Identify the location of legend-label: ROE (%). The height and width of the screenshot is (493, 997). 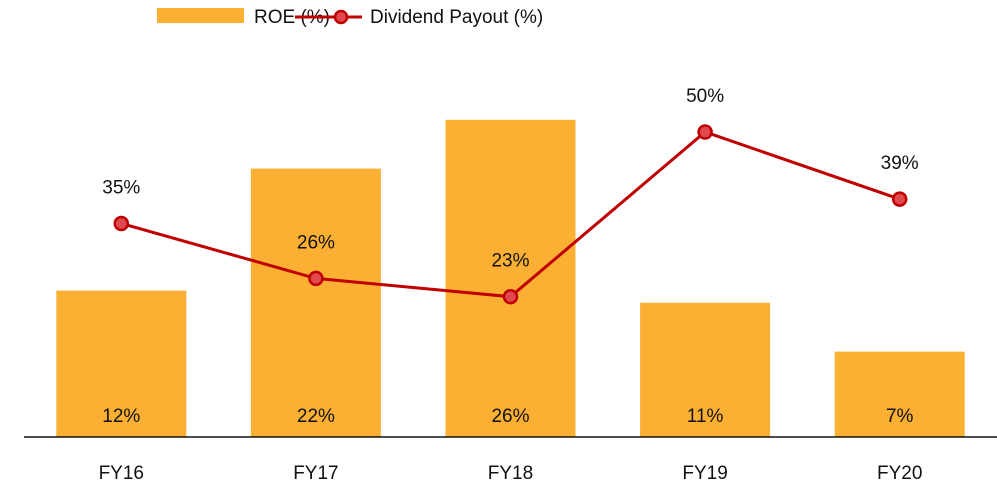
(292, 17).